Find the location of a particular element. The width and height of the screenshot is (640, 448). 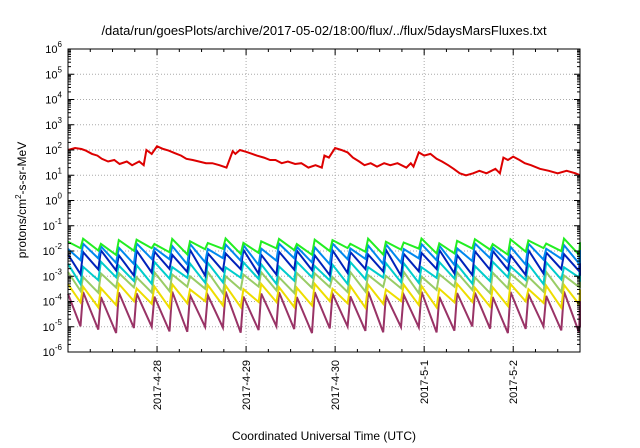

y-tick-label: 10⁻² is located at coordinates (53, 250).